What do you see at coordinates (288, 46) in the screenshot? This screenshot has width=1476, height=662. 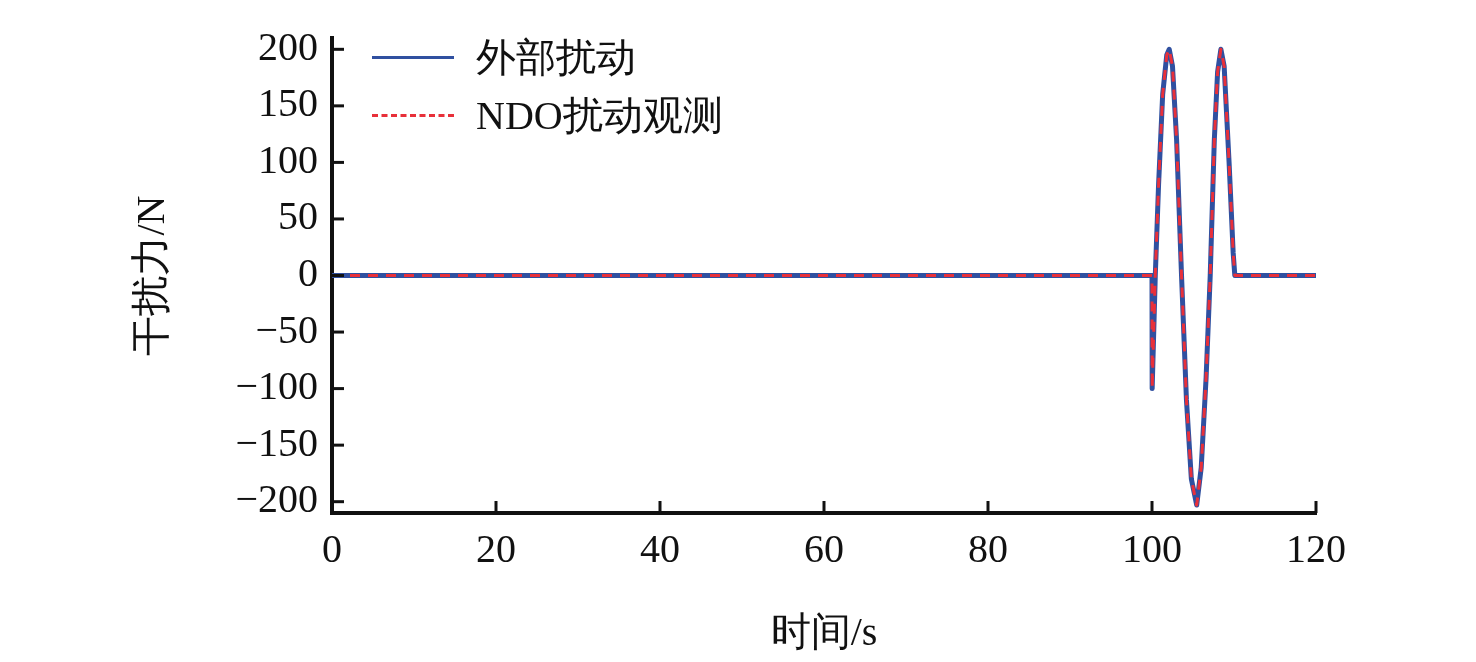 I see `y-tick-label: 200` at bounding box center [288, 46].